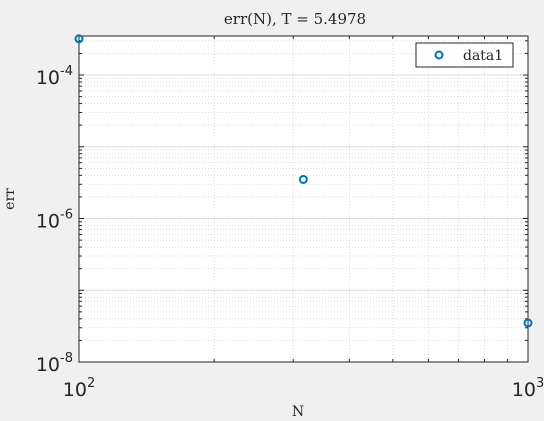  What do you see at coordinates (295, 19) in the screenshot?
I see `chart-title: err(N), T = 5.4978` at bounding box center [295, 19].